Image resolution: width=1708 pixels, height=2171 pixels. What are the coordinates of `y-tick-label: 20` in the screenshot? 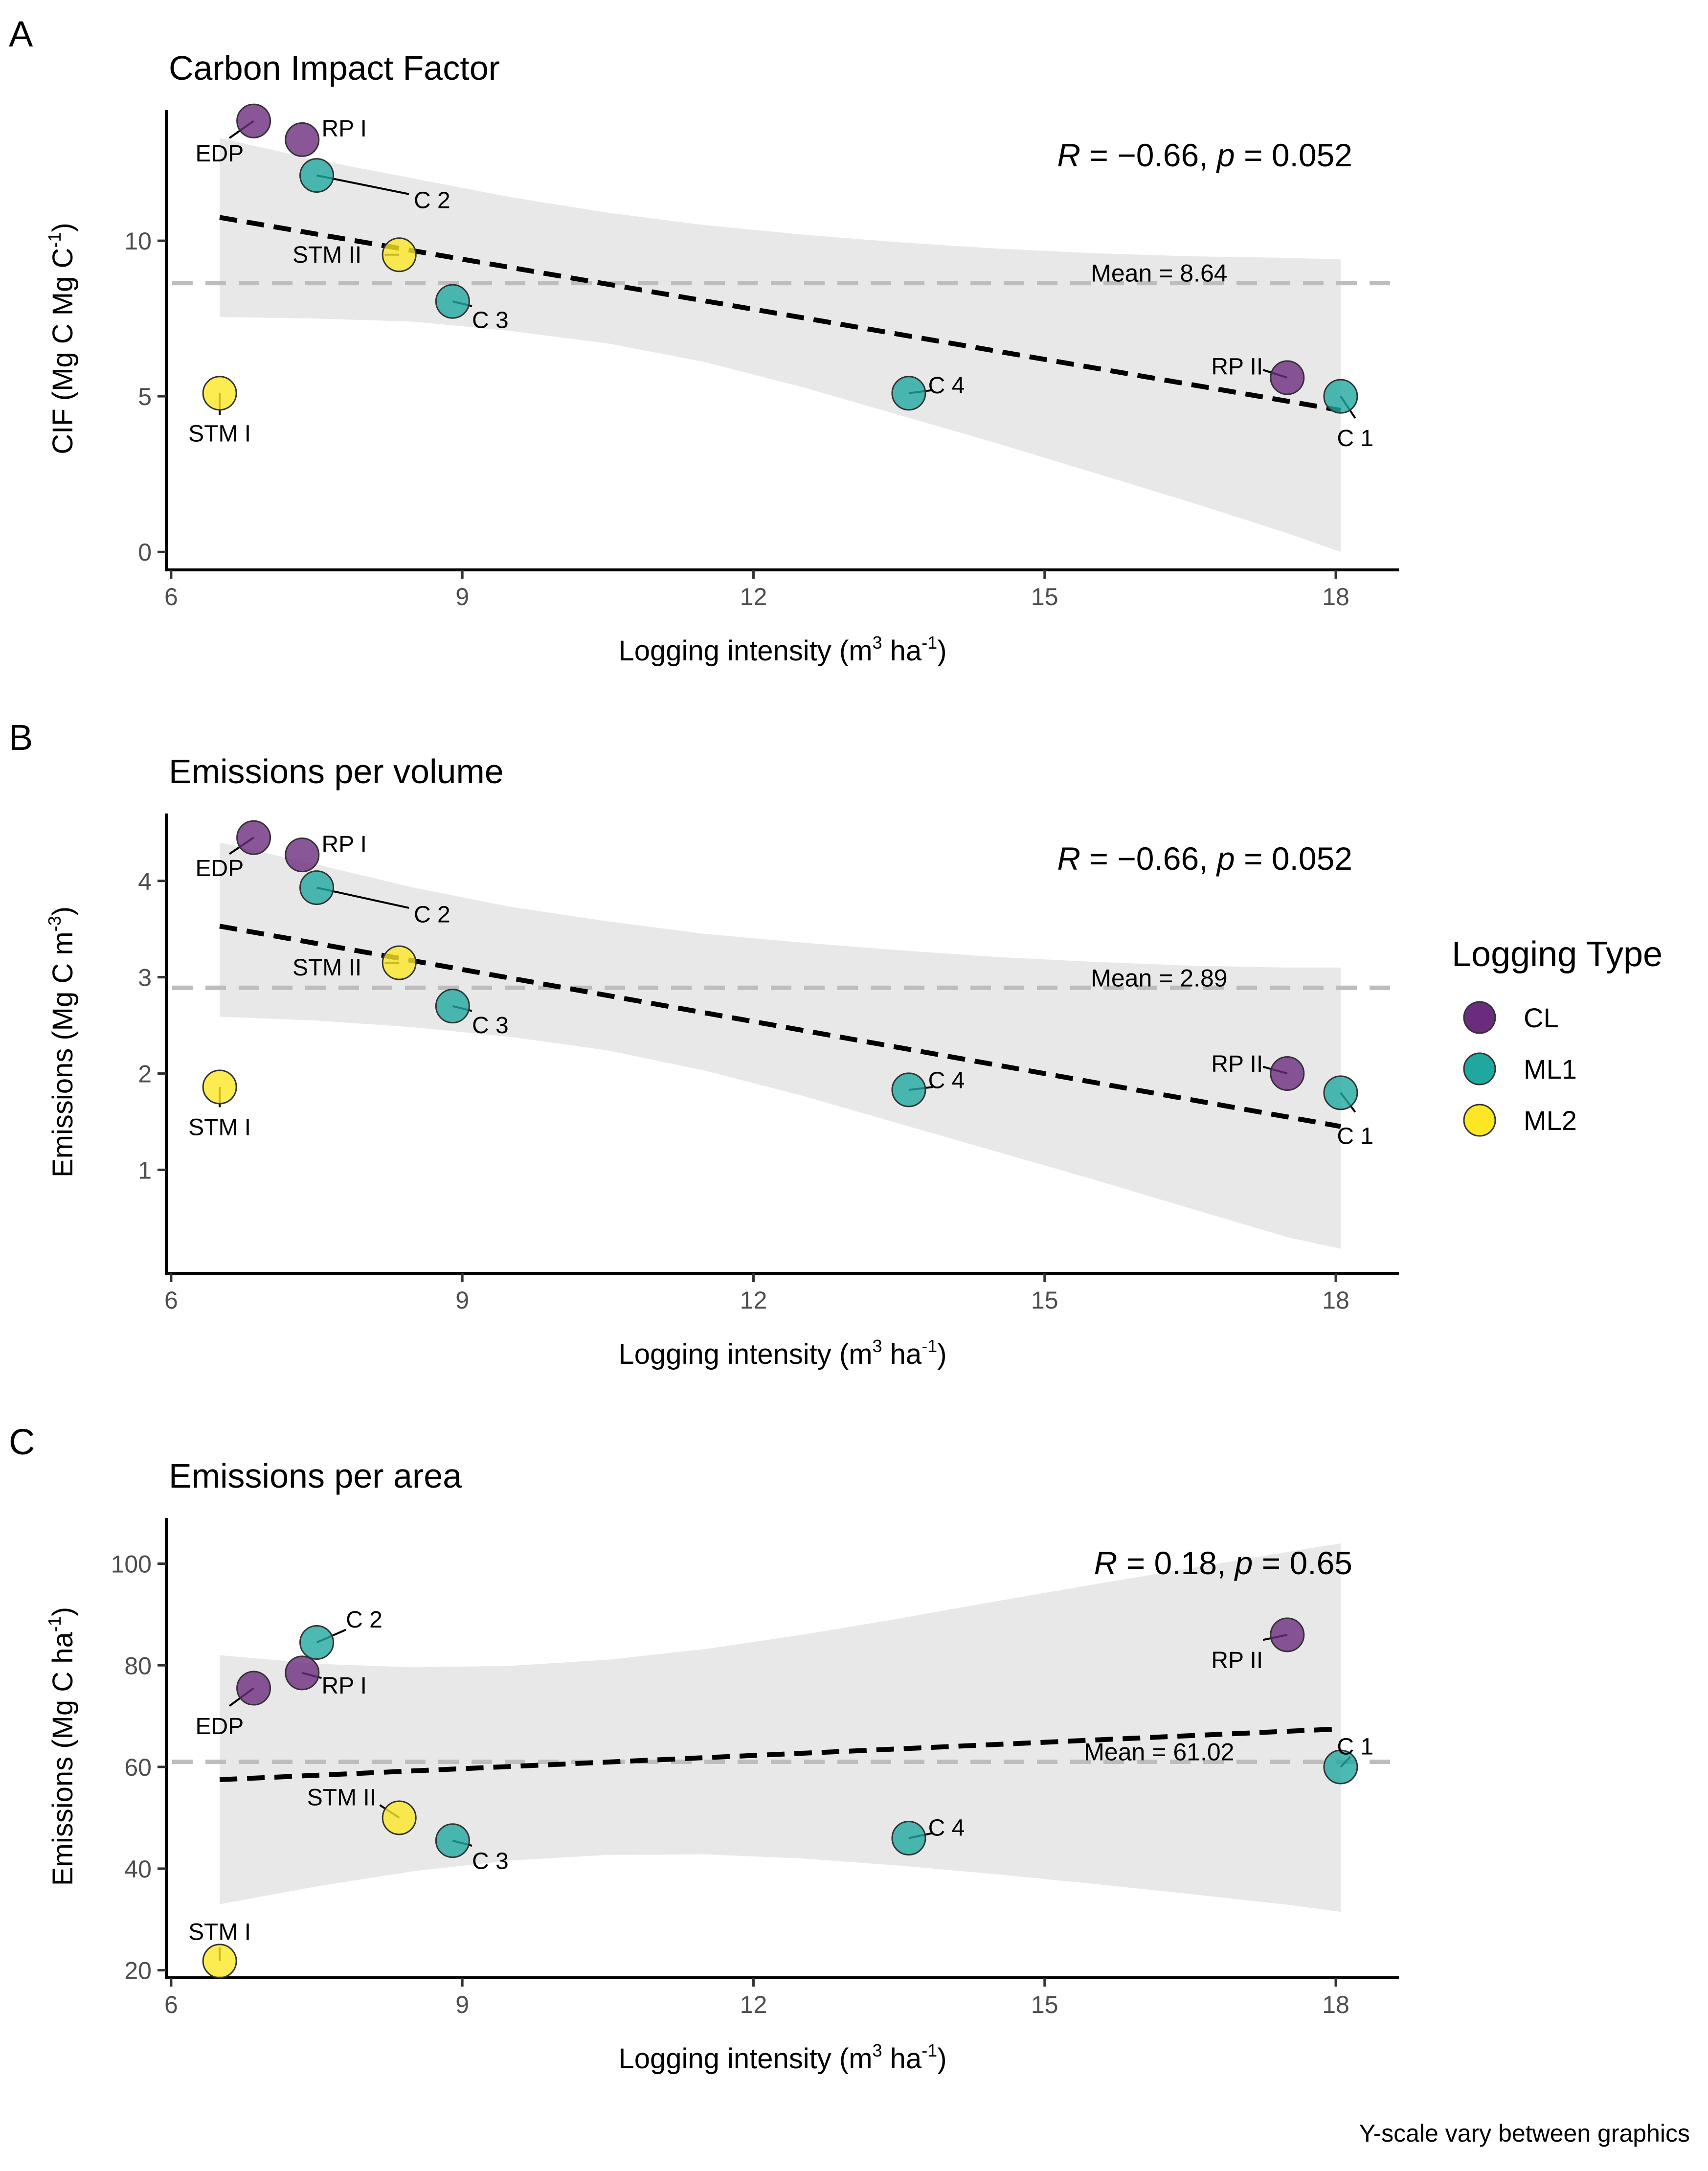 It's located at (138, 1971).